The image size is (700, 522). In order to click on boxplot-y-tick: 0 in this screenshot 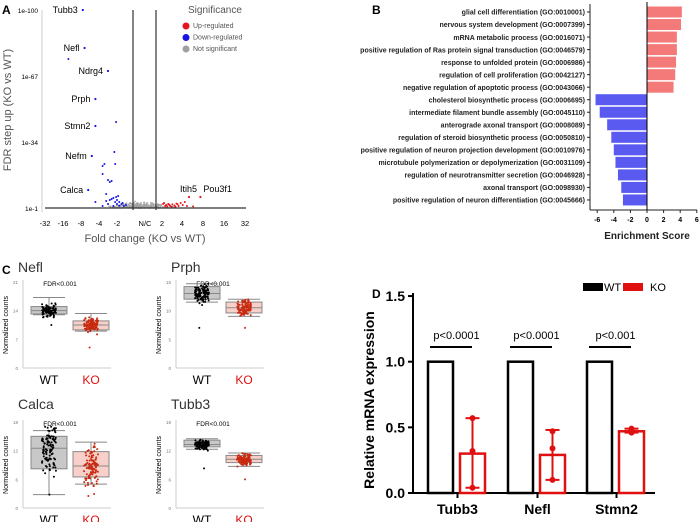, I will do `click(169, 368)`.